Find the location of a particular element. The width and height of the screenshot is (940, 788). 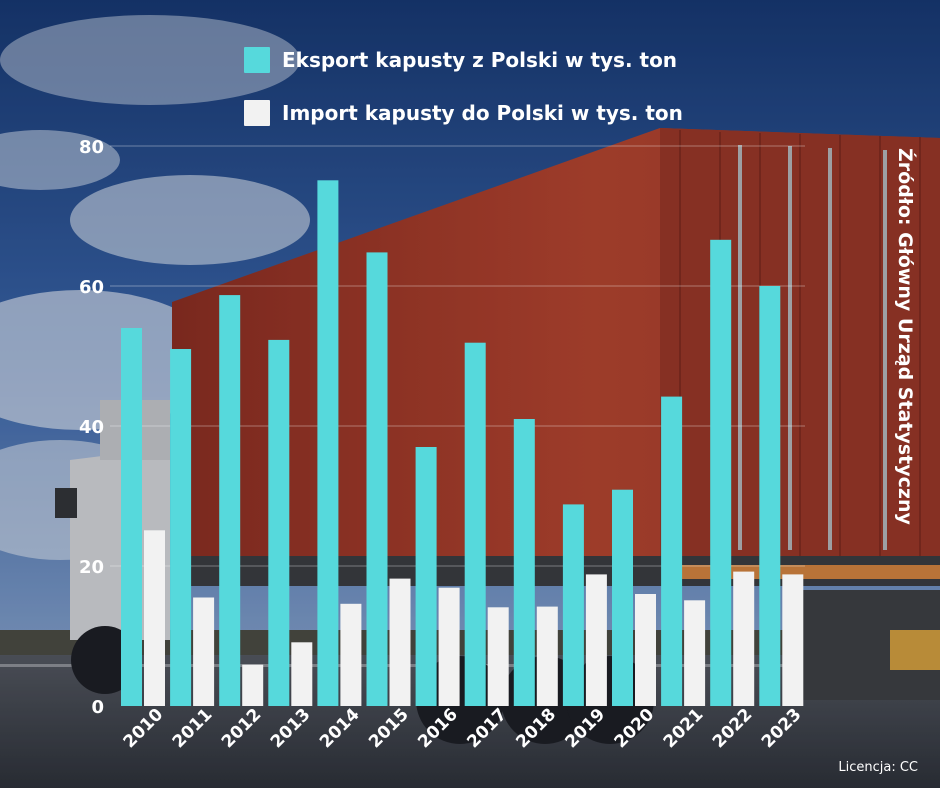

x-tick-label: 2020 is located at coordinates (635, 729).